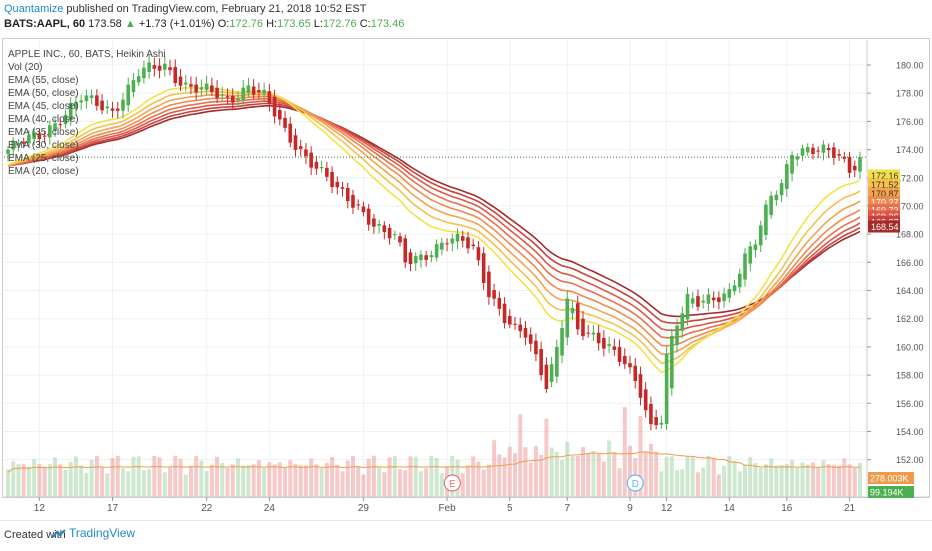 This screenshot has width=932, height=551. Describe the element at coordinates (635, 483) in the screenshot. I see `event-marker-d` at that location.